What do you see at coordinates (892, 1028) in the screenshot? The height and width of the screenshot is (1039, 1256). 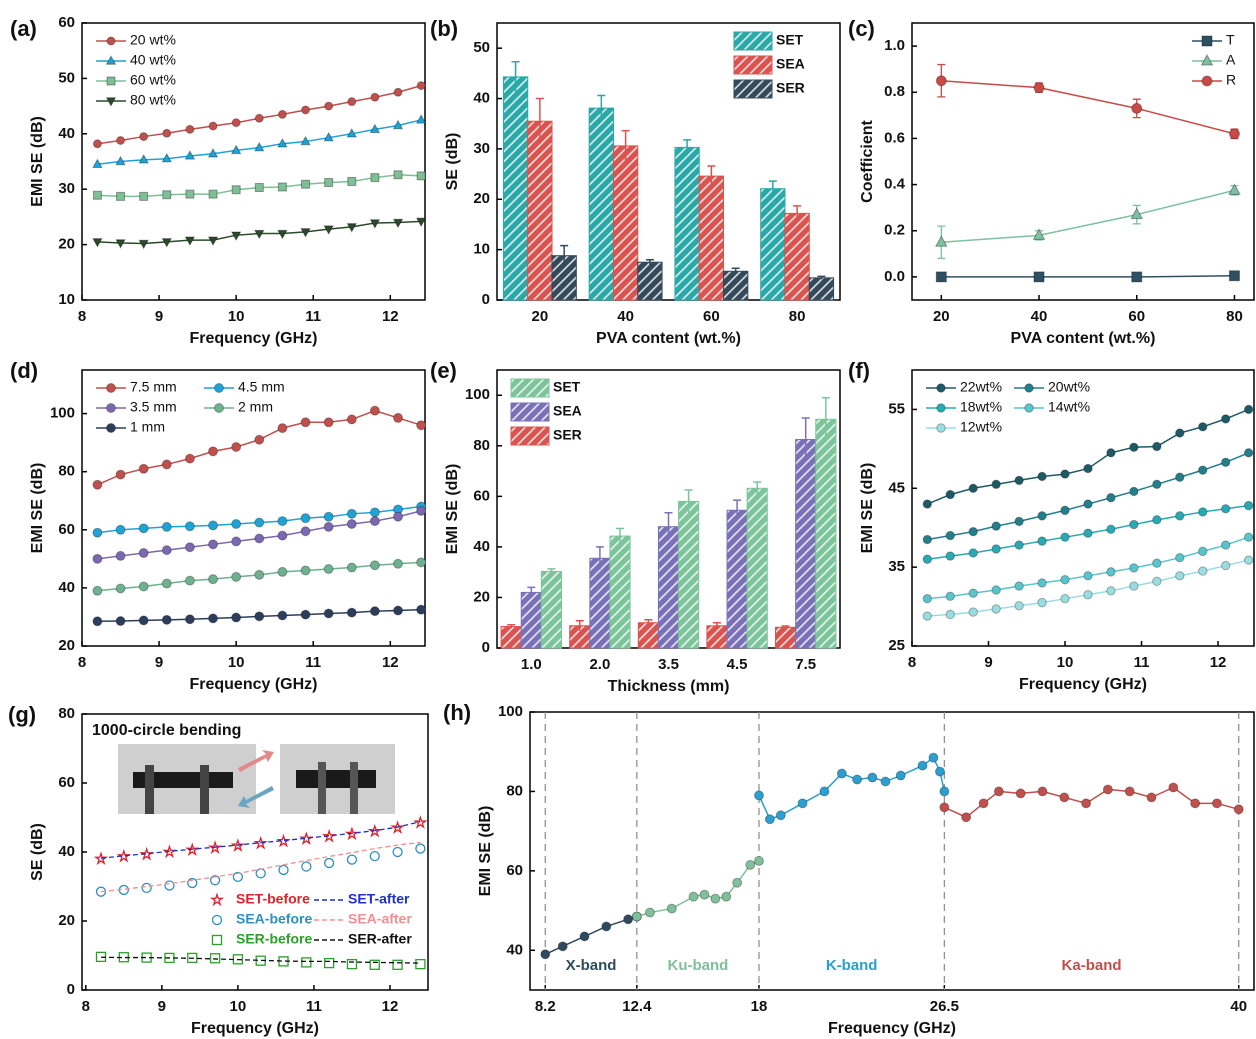 I see `x-axis-title: Frequency (GHz)` at bounding box center [892, 1028].